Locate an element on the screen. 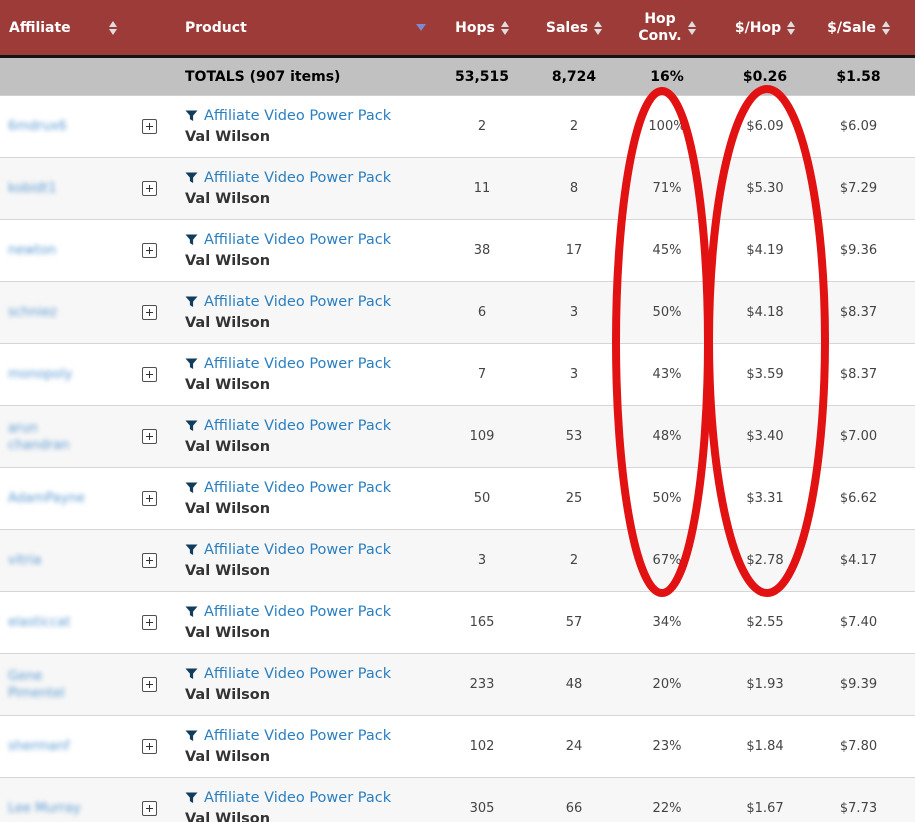 The width and height of the screenshot is (915, 822). totals-sales: 8,724 is located at coordinates (574, 76).